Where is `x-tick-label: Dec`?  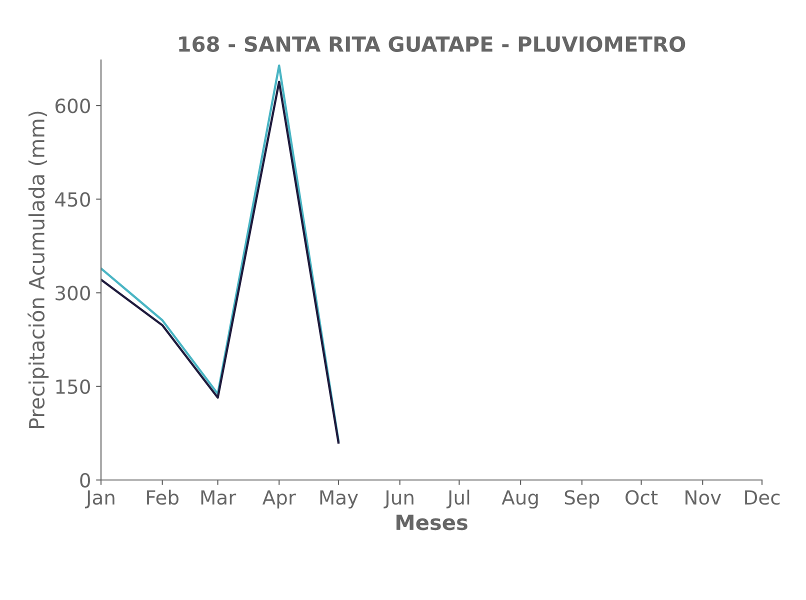 x-tick-label: Dec is located at coordinates (762, 497).